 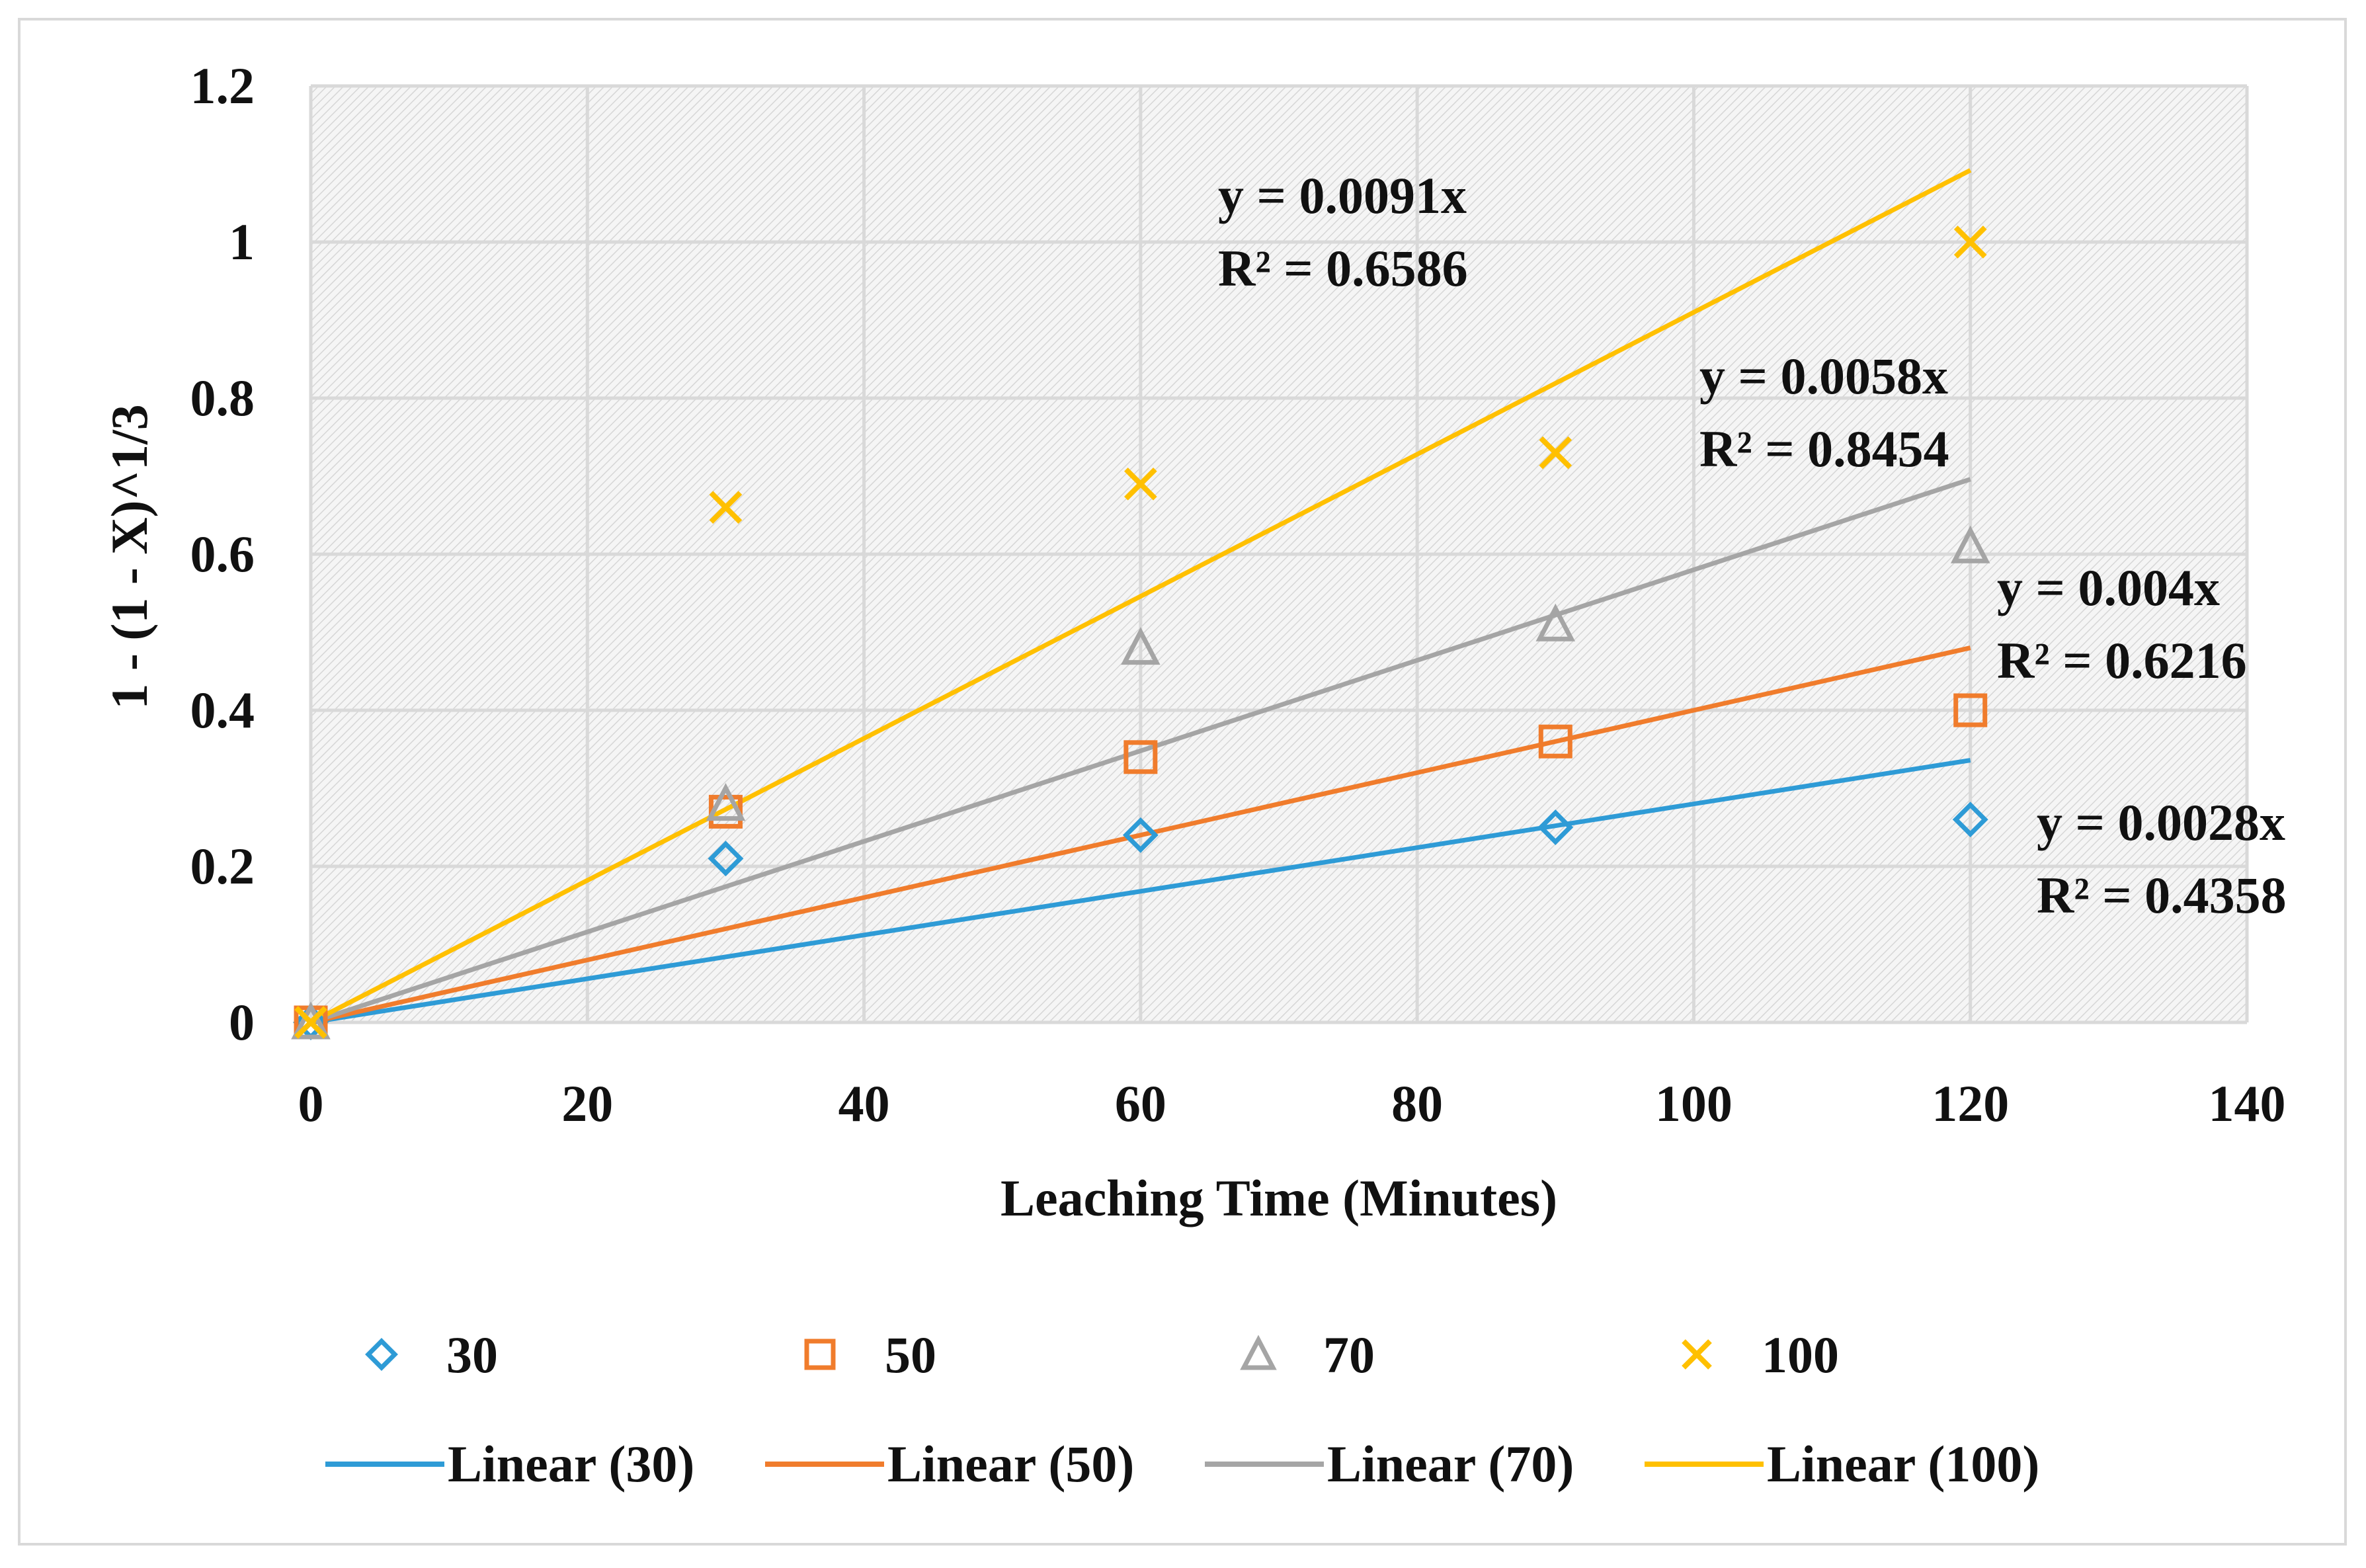 I want to click on legend-label-70: 70, so click(x=1349, y=1354).